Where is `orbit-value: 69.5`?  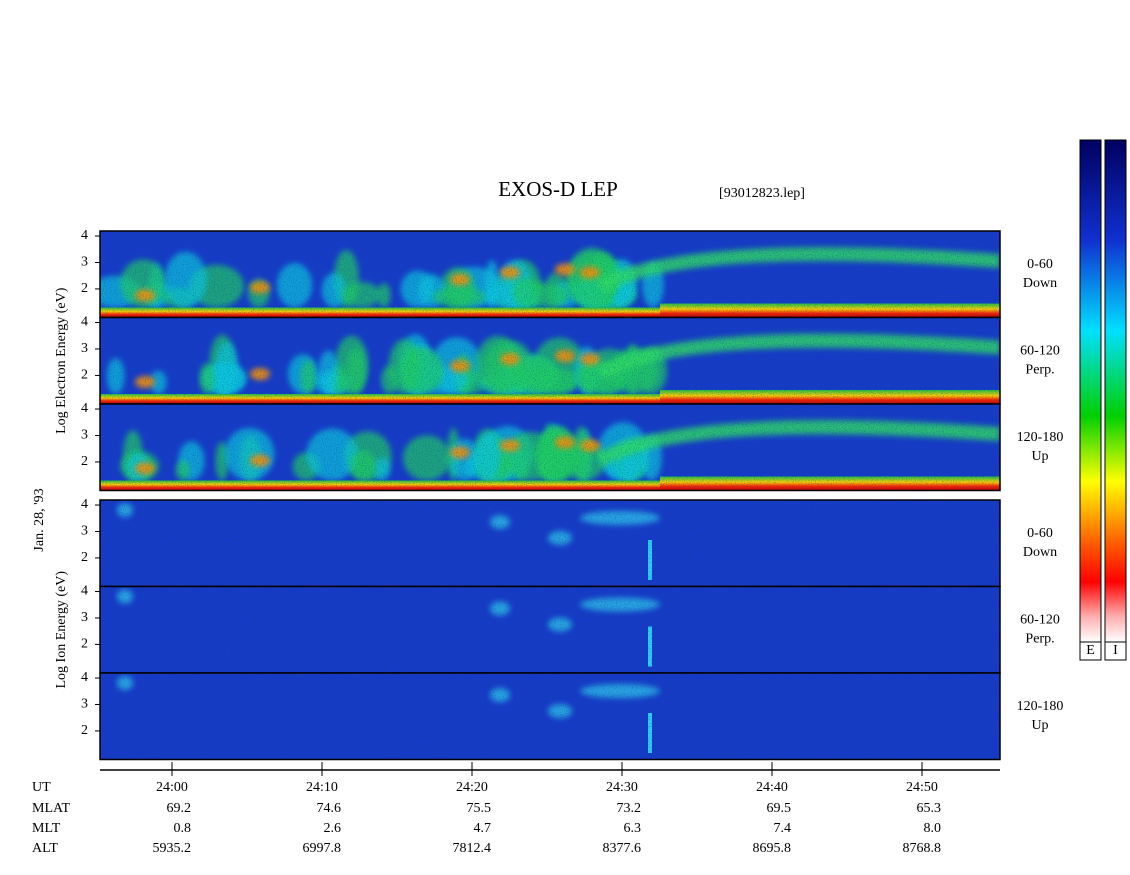
orbit-value: 69.5 is located at coordinates (779, 808).